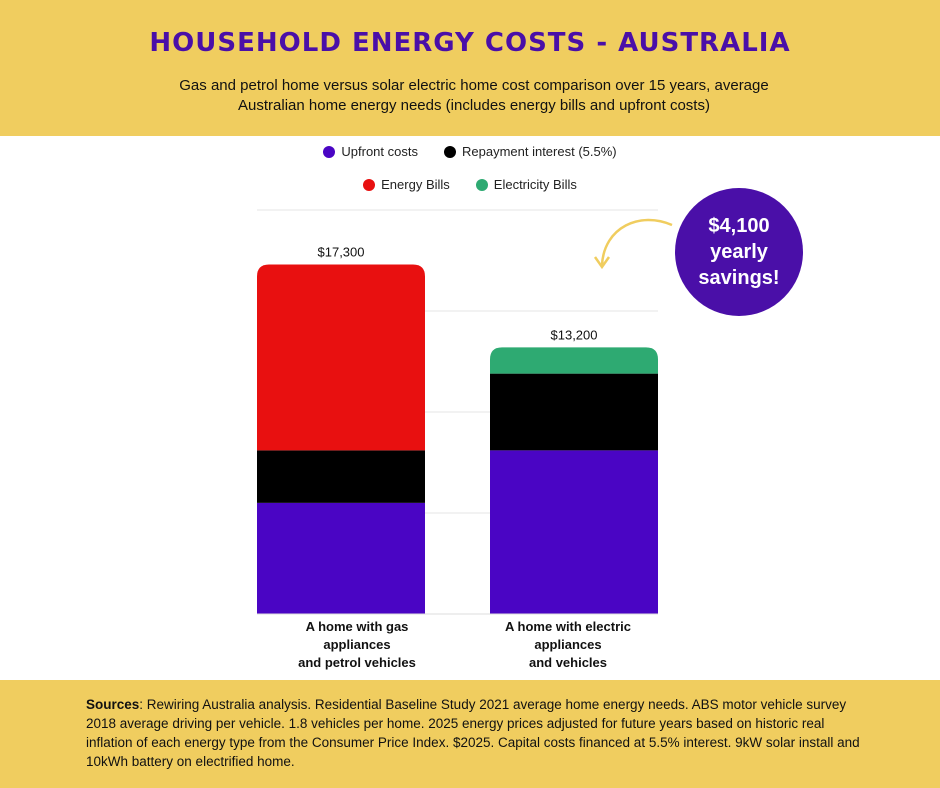  Describe the element at coordinates (415, 184) in the screenshot. I see `legend-label-energy: Energy Bills` at that location.